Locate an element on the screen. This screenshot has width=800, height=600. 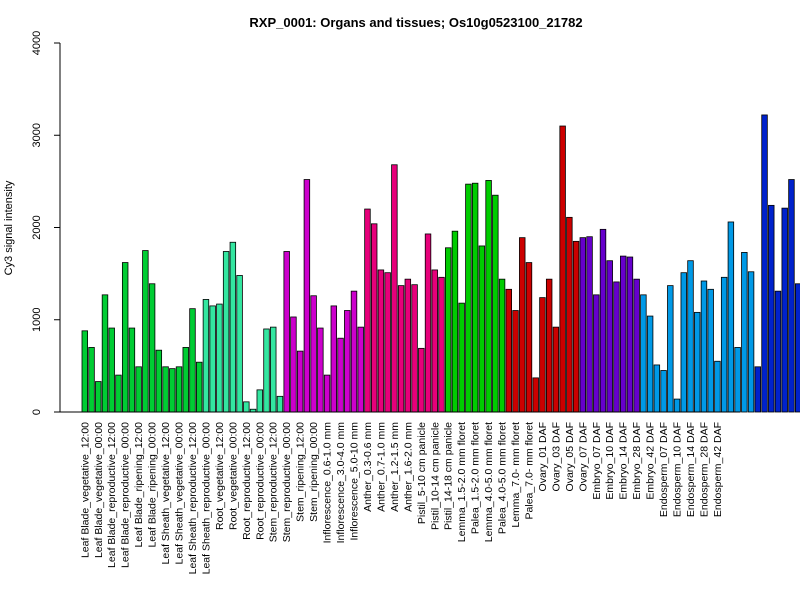
x-category-label: Endosperm_42 DAF is located at coordinates (718, 469).